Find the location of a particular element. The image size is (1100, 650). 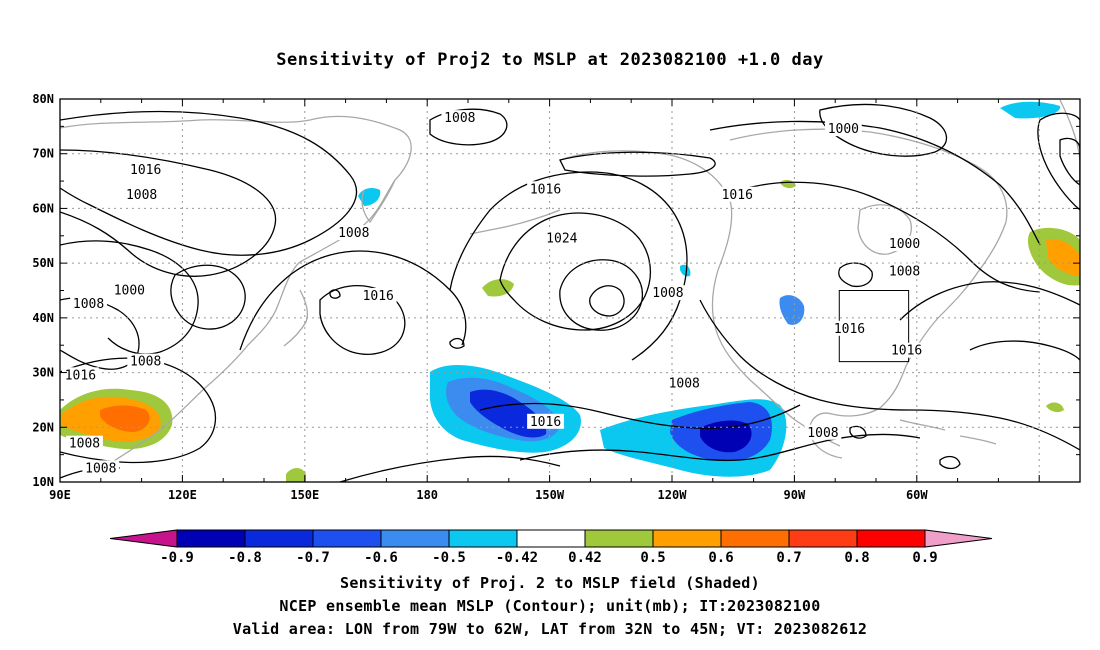

contour-label: 1024 is located at coordinates (561, 239).